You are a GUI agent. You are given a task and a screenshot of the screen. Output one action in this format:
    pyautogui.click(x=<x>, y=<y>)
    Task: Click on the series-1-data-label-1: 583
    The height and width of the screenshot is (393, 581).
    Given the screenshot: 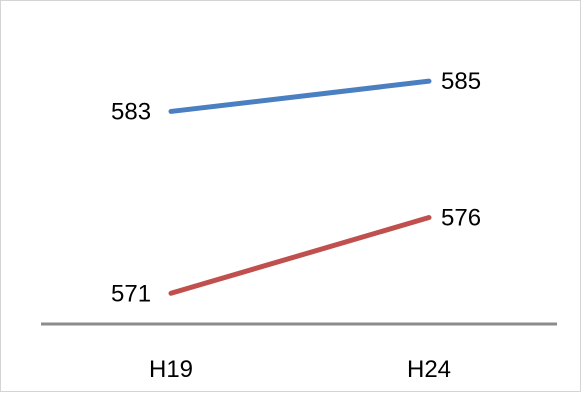 What is the action you would take?
    pyautogui.click(x=131, y=111)
    